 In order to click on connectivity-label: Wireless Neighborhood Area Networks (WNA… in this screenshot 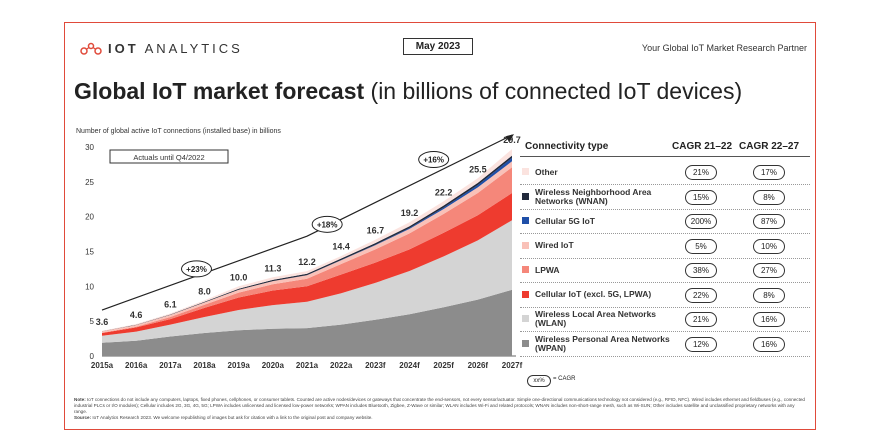, I will do `click(593, 196)`.